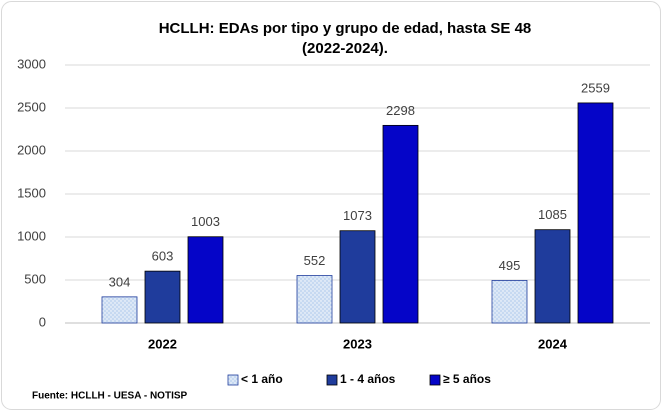  What do you see at coordinates (31, 192) in the screenshot?
I see `y-tick-label: 1500` at bounding box center [31, 192].